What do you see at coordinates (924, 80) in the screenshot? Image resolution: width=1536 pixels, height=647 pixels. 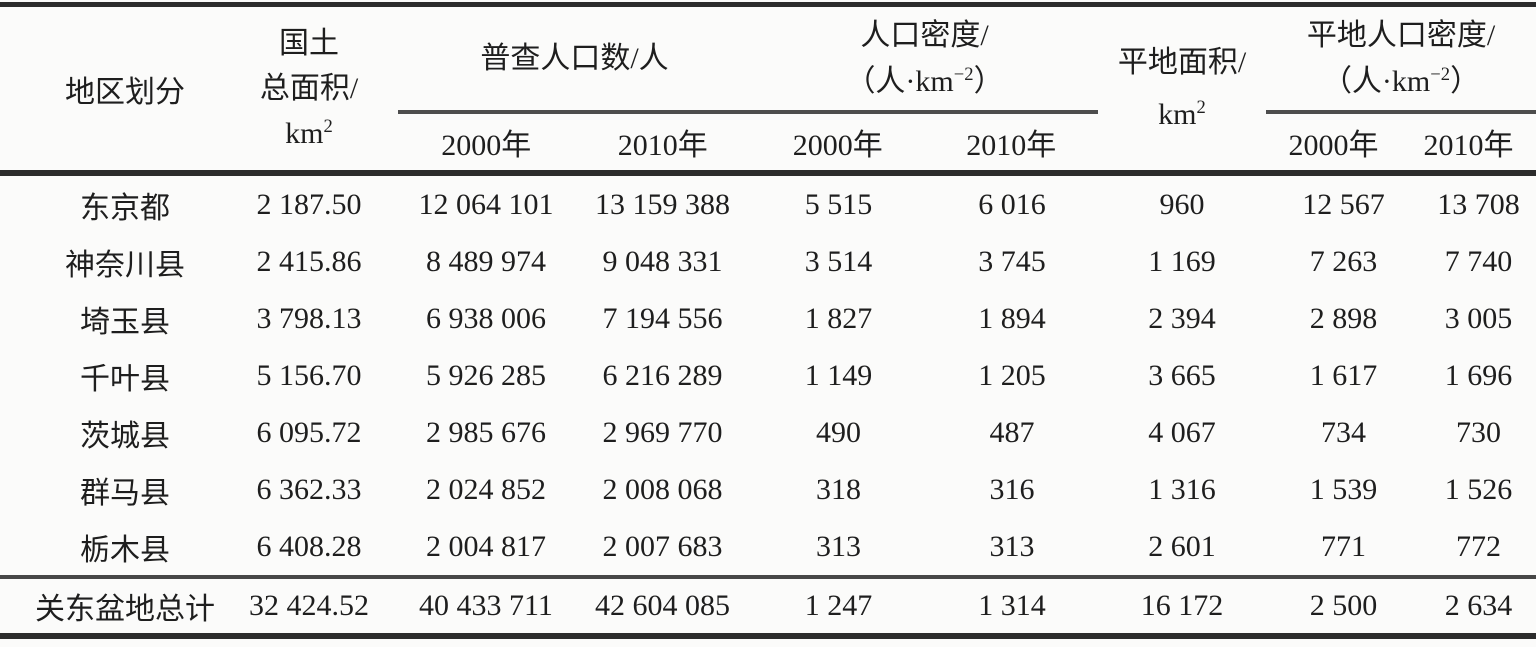 I see `population-density-unit: （人·km−2）` at bounding box center [924, 80].